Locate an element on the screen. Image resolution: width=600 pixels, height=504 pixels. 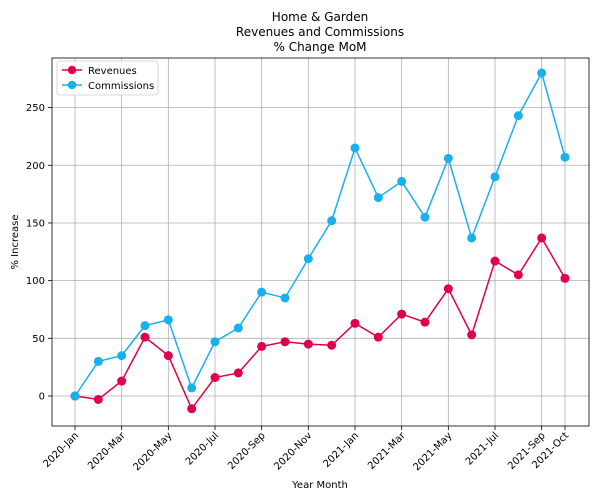
x-tick-label: 2020-Nov is located at coordinates (293, 451).